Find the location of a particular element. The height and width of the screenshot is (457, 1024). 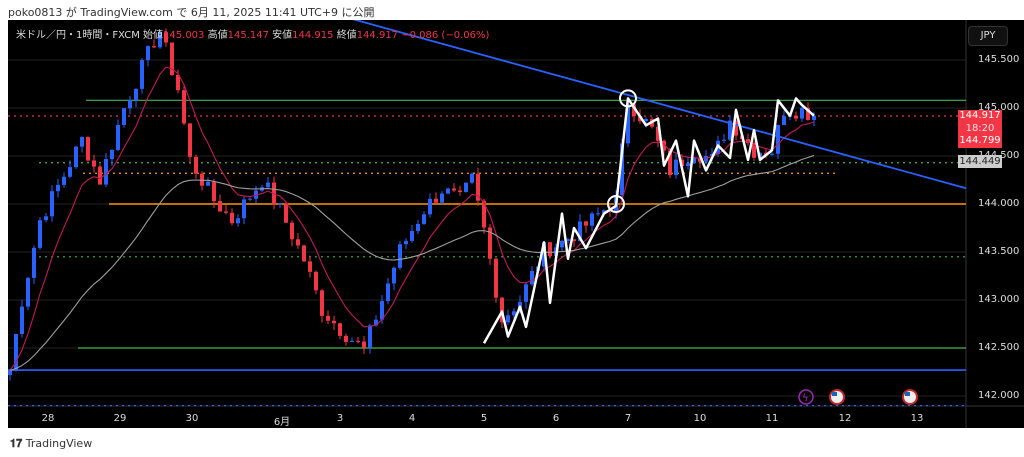

y-tick-label: 142.500 is located at coordinates (999, 347).